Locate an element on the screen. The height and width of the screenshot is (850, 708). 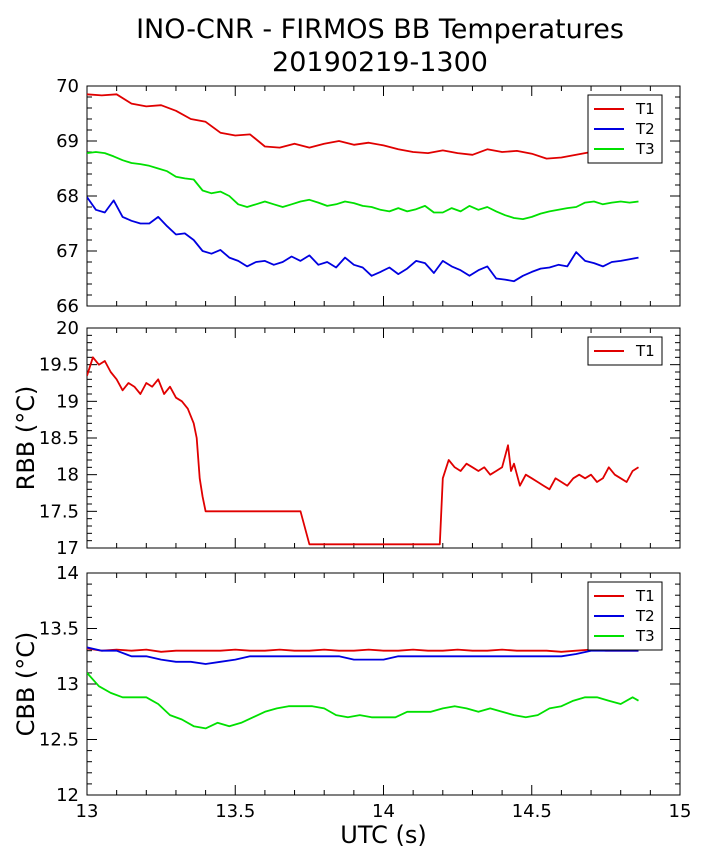
y-tick-label: 68 is located at coordinates (67, 196).